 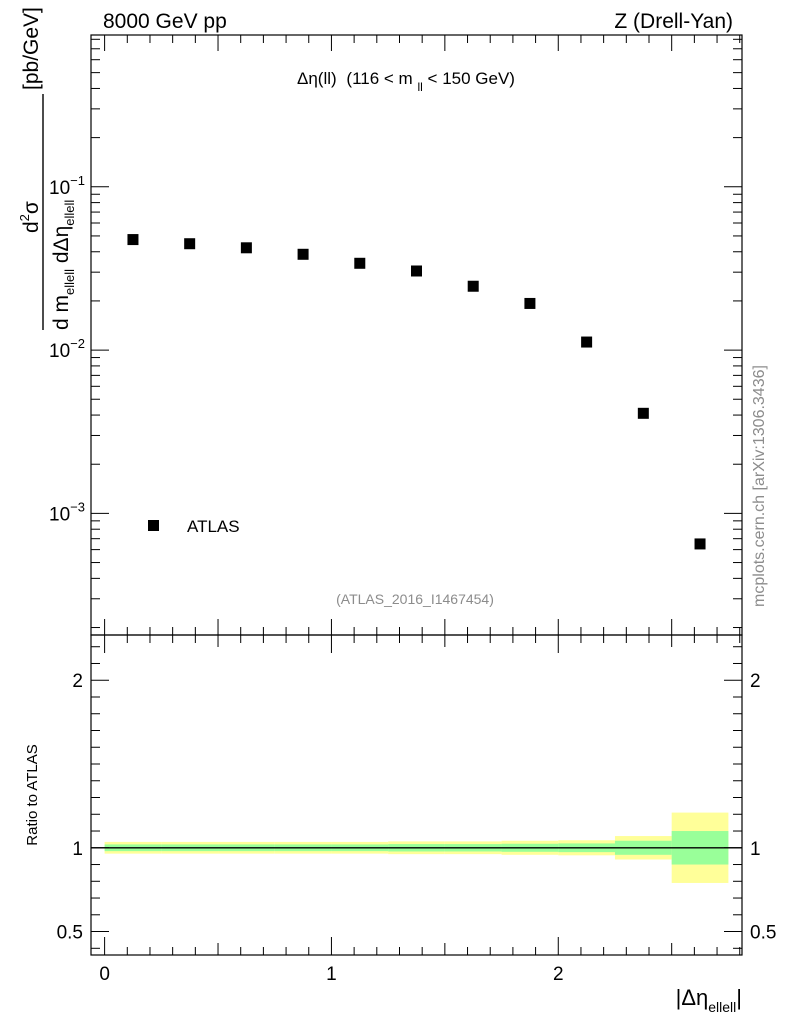 What do you see at coordinates (558, 974) in the screenshot?
I see `x-tick-label: 2` at bounding box center [558, 974].